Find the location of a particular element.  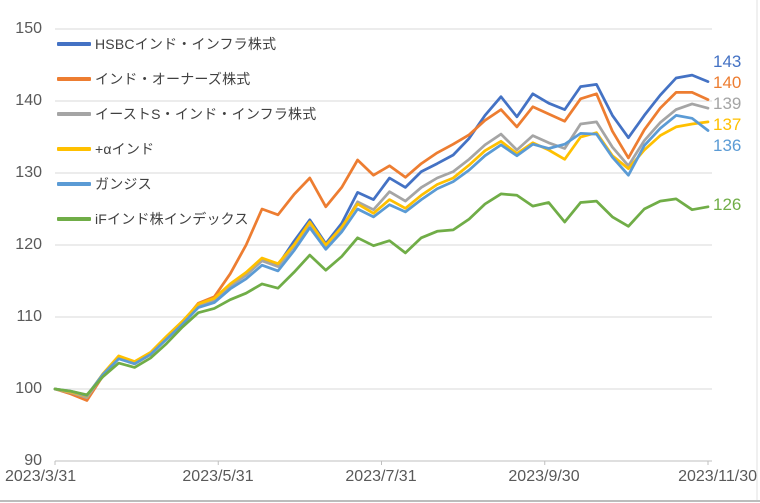

series-end-label-if-index: 126 is located at coordinates (727, 204).